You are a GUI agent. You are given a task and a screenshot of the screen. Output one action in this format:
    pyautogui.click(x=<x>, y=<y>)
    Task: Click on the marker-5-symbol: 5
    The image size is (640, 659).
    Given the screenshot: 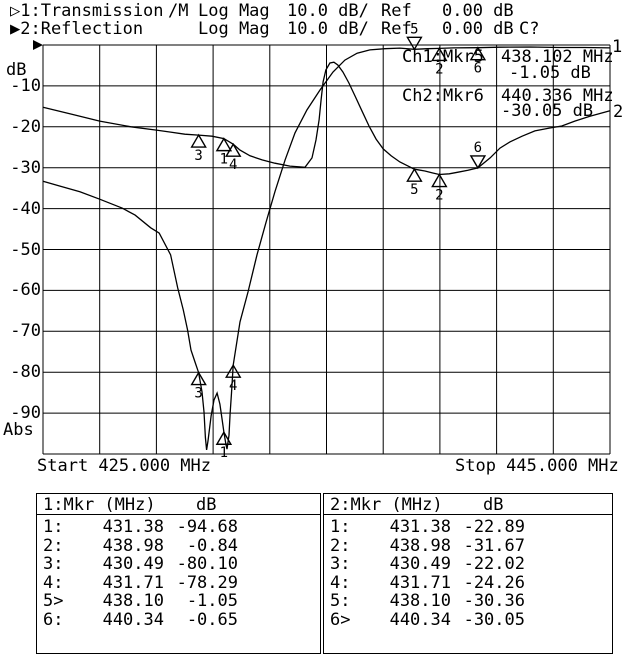 What is the action you would take?
    pyautogui.click(x=414, y=182)
    